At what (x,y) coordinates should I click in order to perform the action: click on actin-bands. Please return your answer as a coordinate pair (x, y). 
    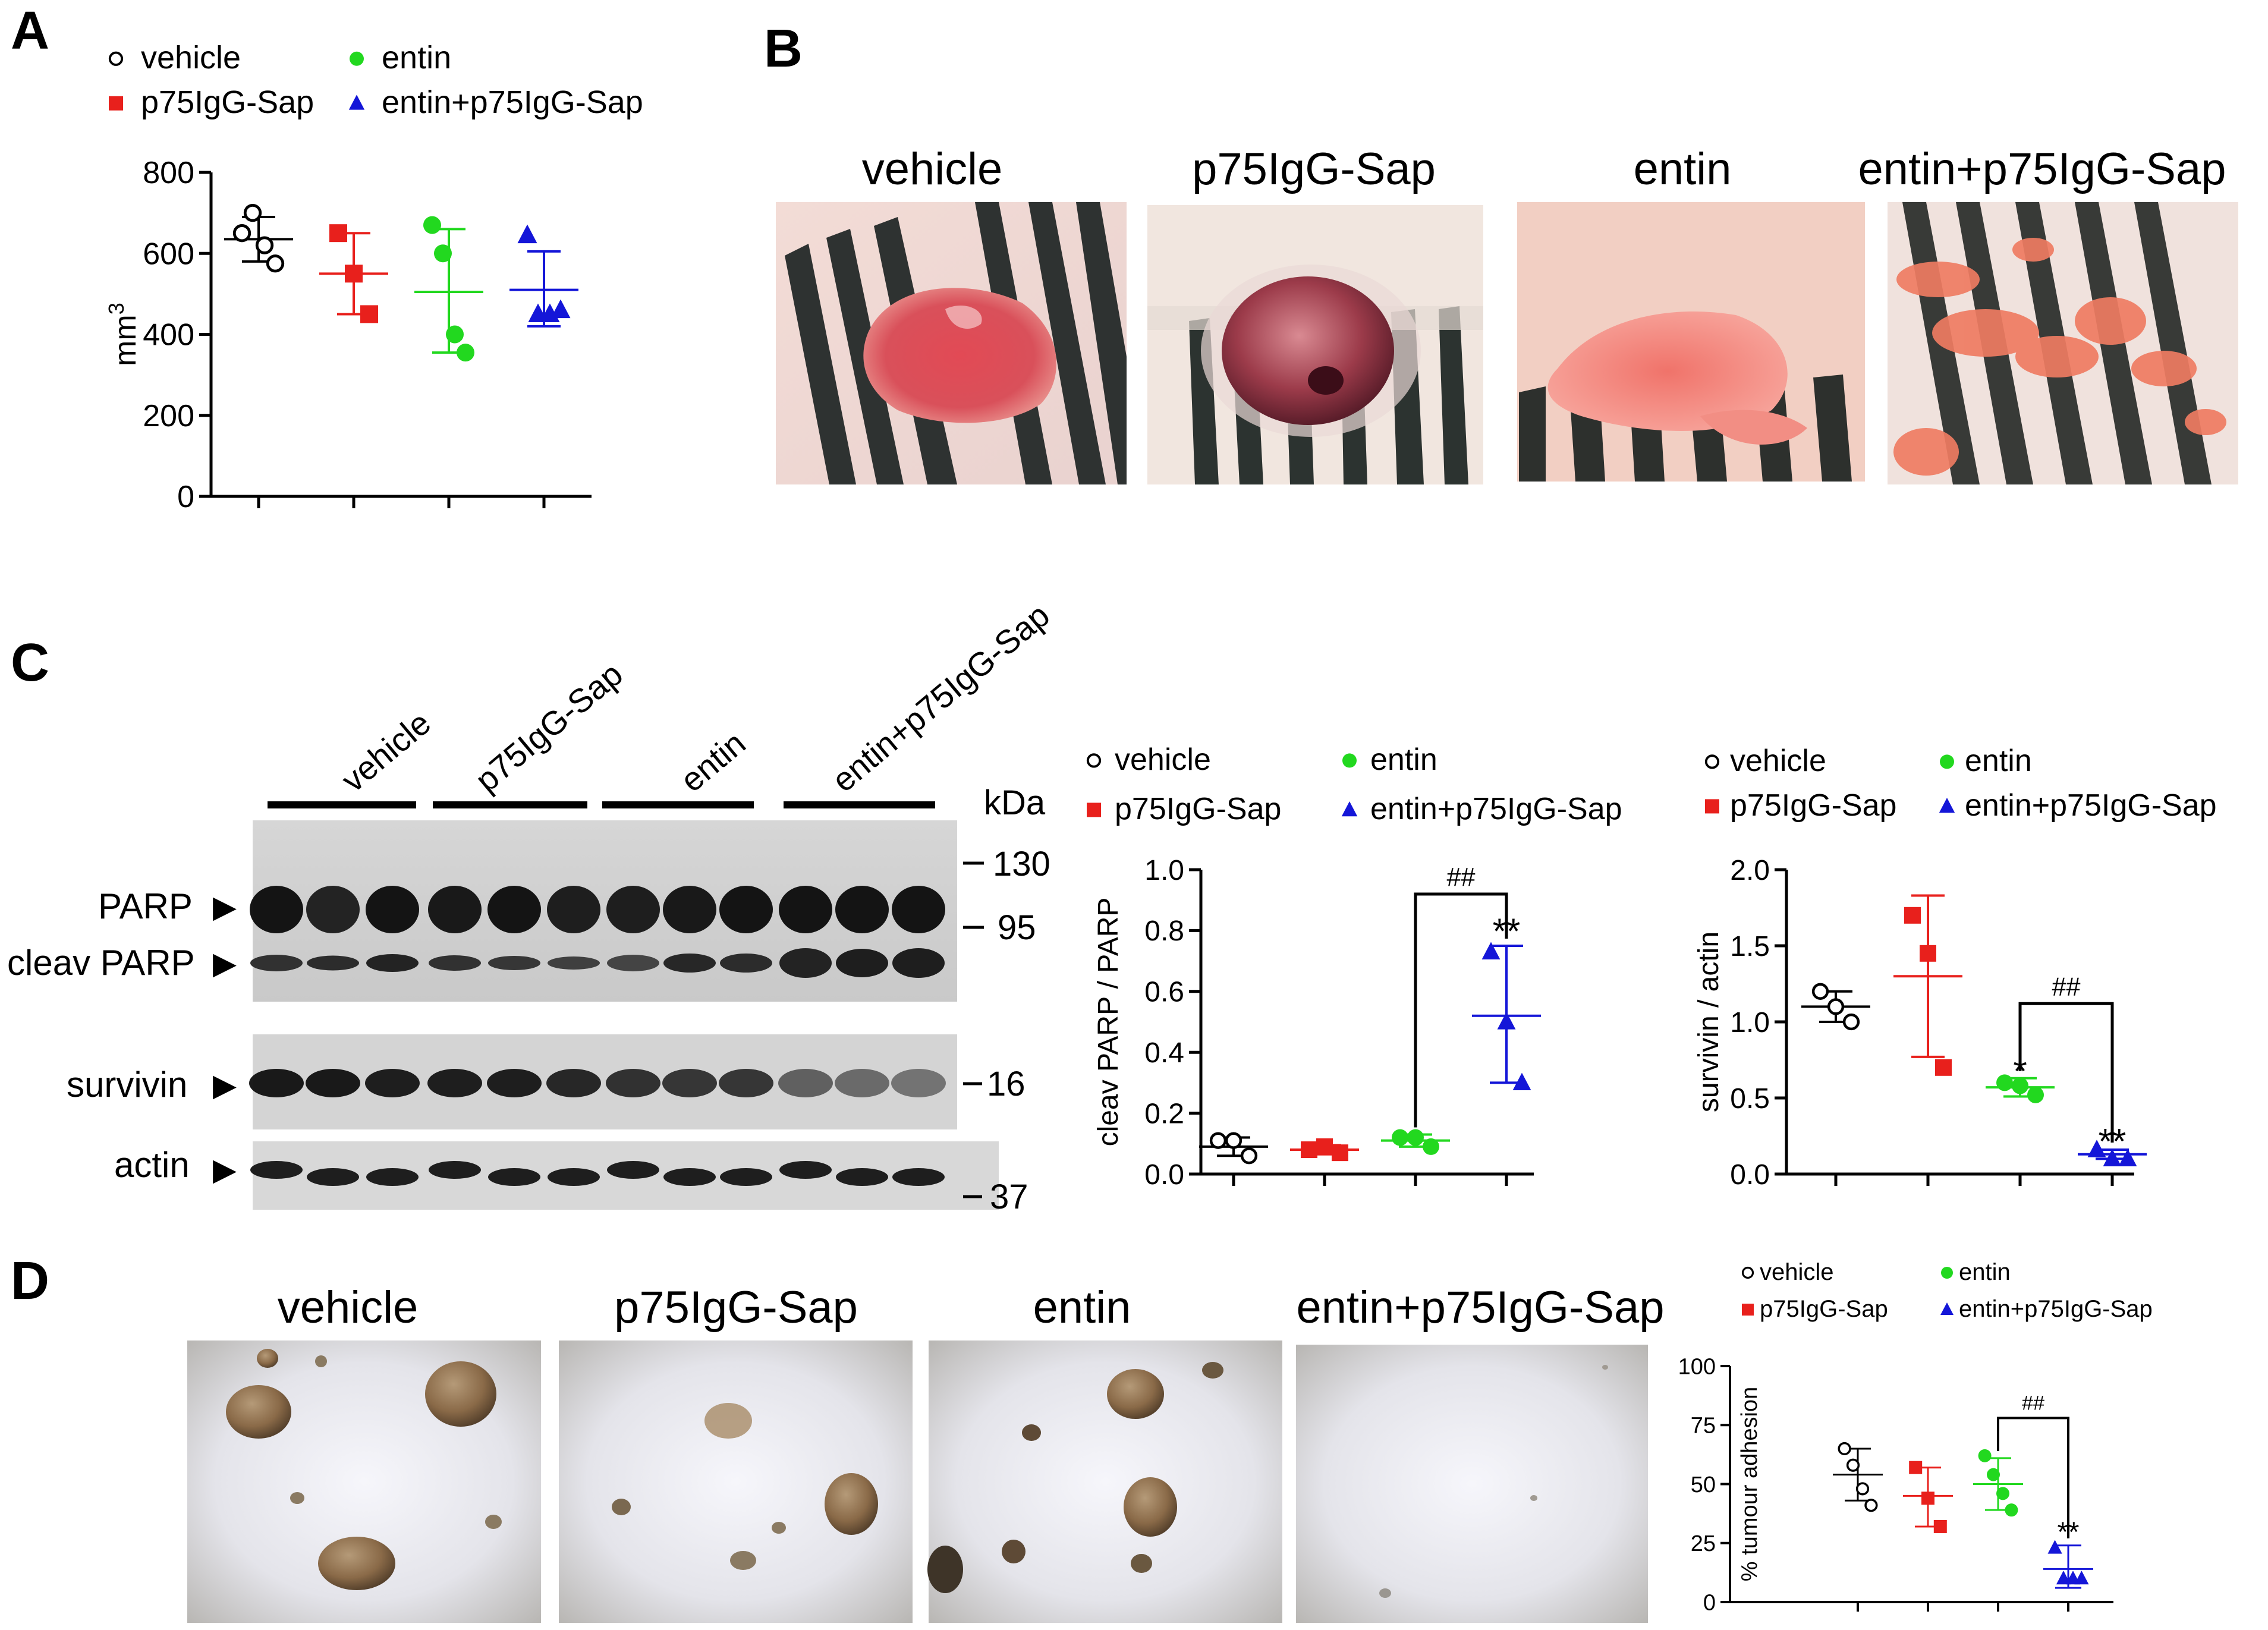
    Looking at the image, I should click on (597, 1174).